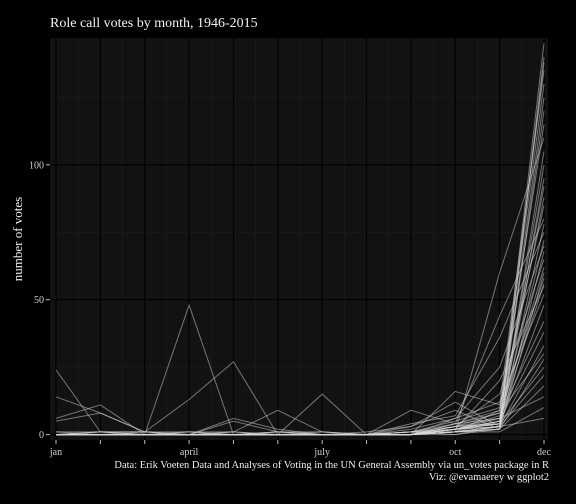 The image size is (576, 504). I want to click on x-tick-label: july, so click(321, 452).